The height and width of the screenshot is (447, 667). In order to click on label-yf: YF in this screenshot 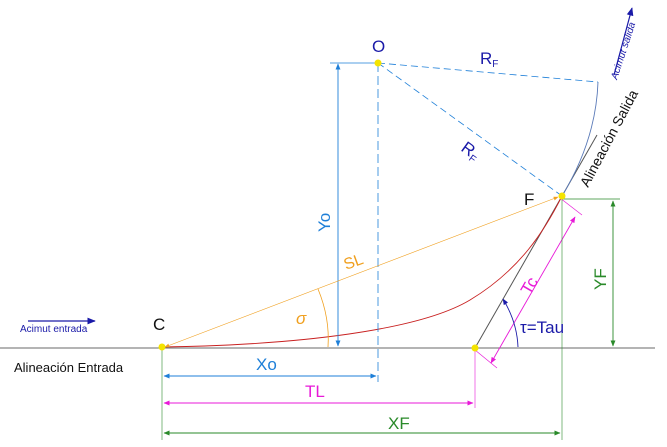, I will do `click(600, 279)`.